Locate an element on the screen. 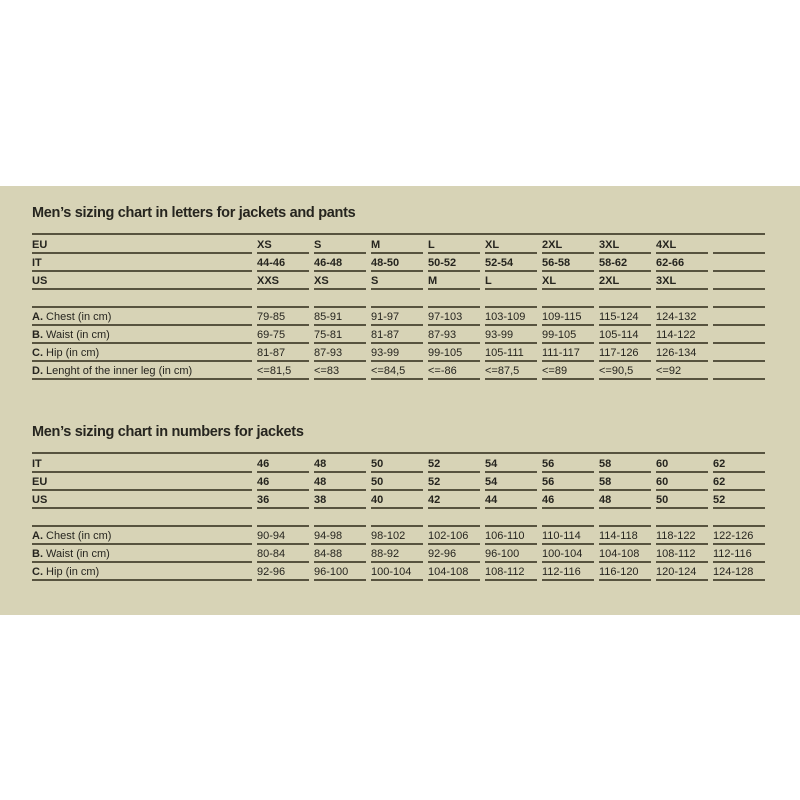  table-top-rule is located at coordinates (398, 453).